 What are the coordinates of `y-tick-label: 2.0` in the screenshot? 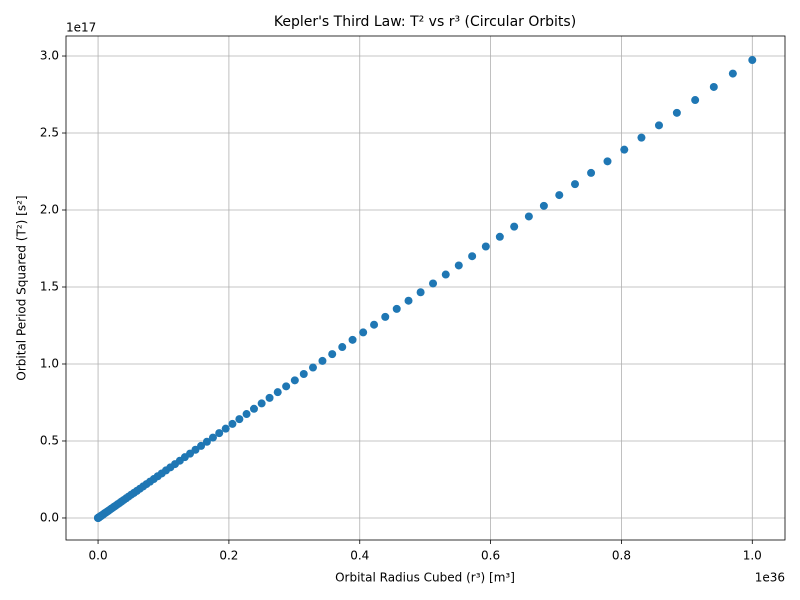 It's located at (49, 210).